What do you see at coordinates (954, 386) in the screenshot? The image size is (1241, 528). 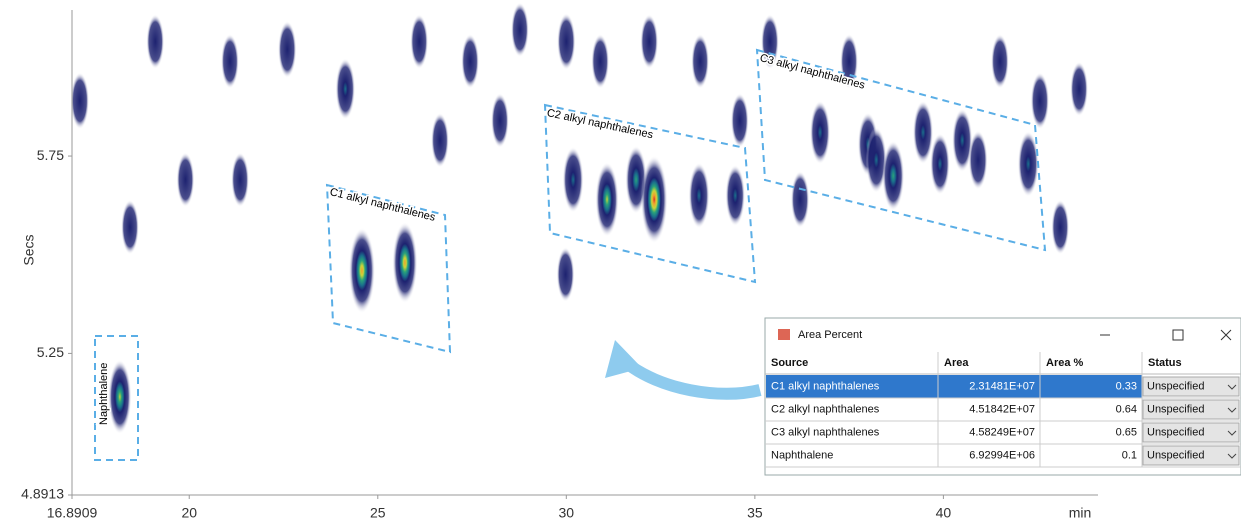 I see `row-highlight` at bounding box center [954, 386].